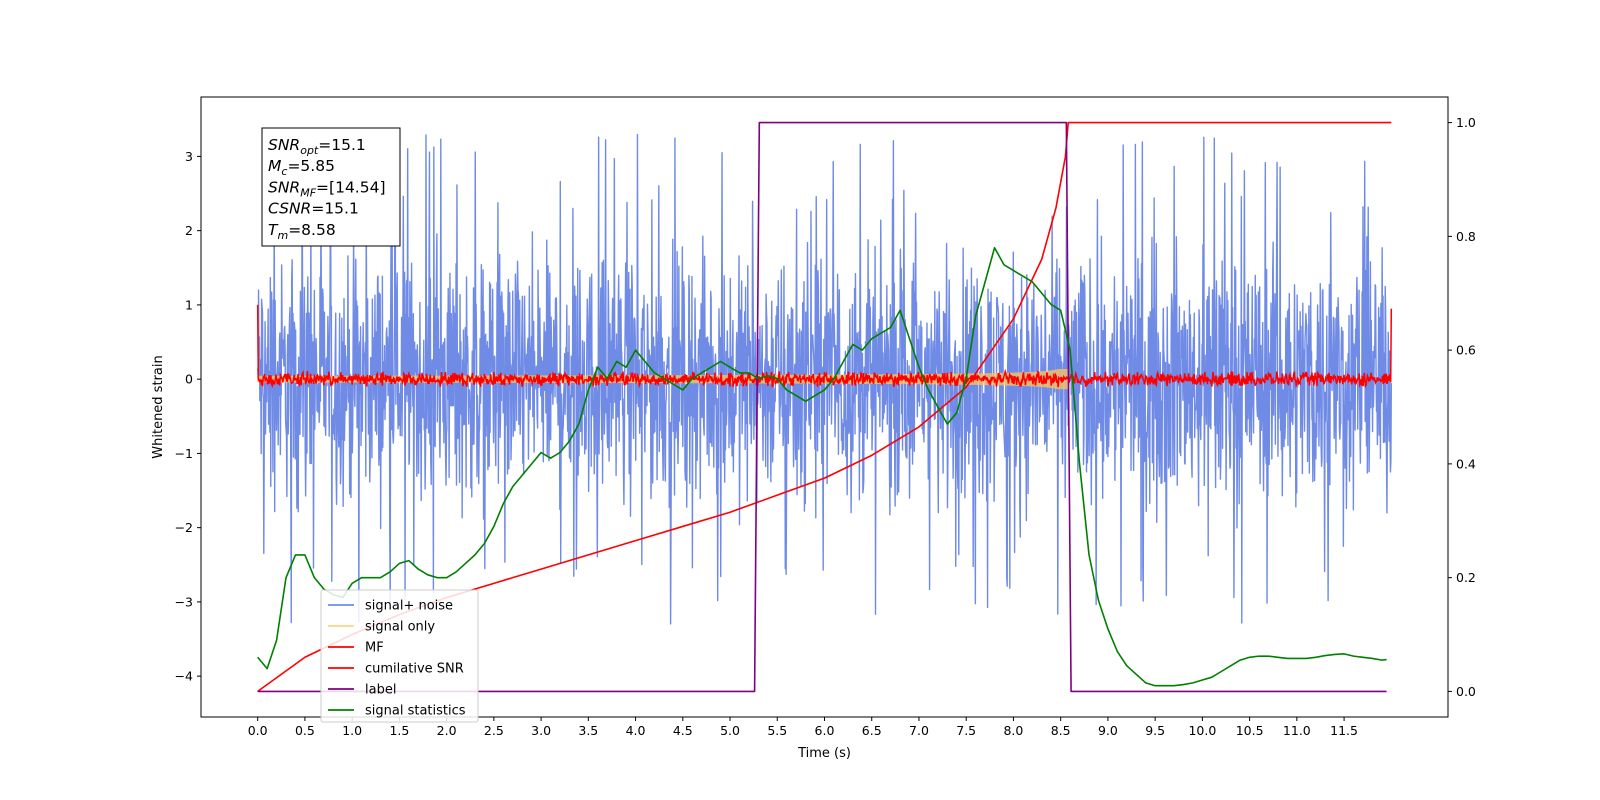  Describe the element at coordinates (663, 379) in the screenshot. I see `series-signal-only` at that location.